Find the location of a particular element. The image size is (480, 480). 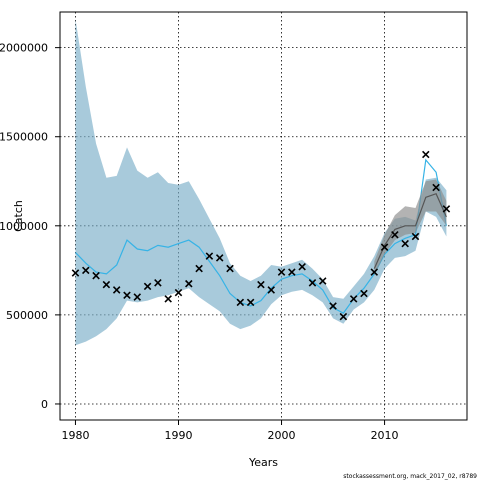

estimate-line is located at coordinates (410, 230).